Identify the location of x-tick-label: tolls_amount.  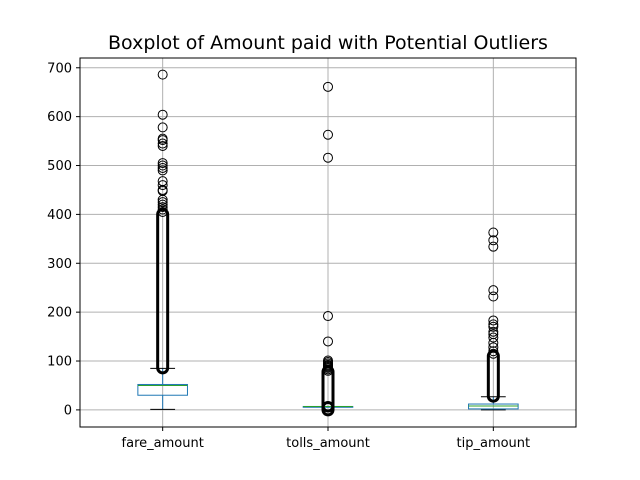
(328, 443).